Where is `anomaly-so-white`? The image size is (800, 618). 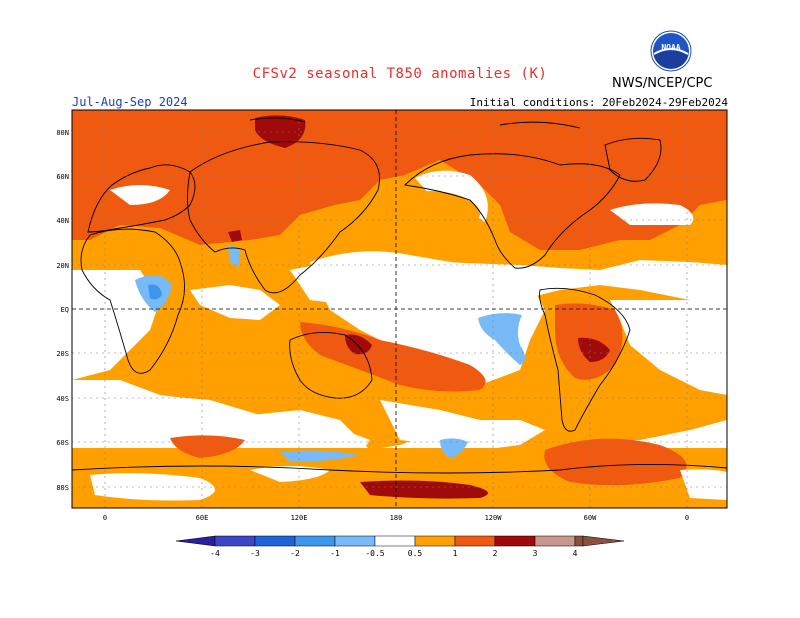 anomaly-so-white is located at coordinates (221, 427).